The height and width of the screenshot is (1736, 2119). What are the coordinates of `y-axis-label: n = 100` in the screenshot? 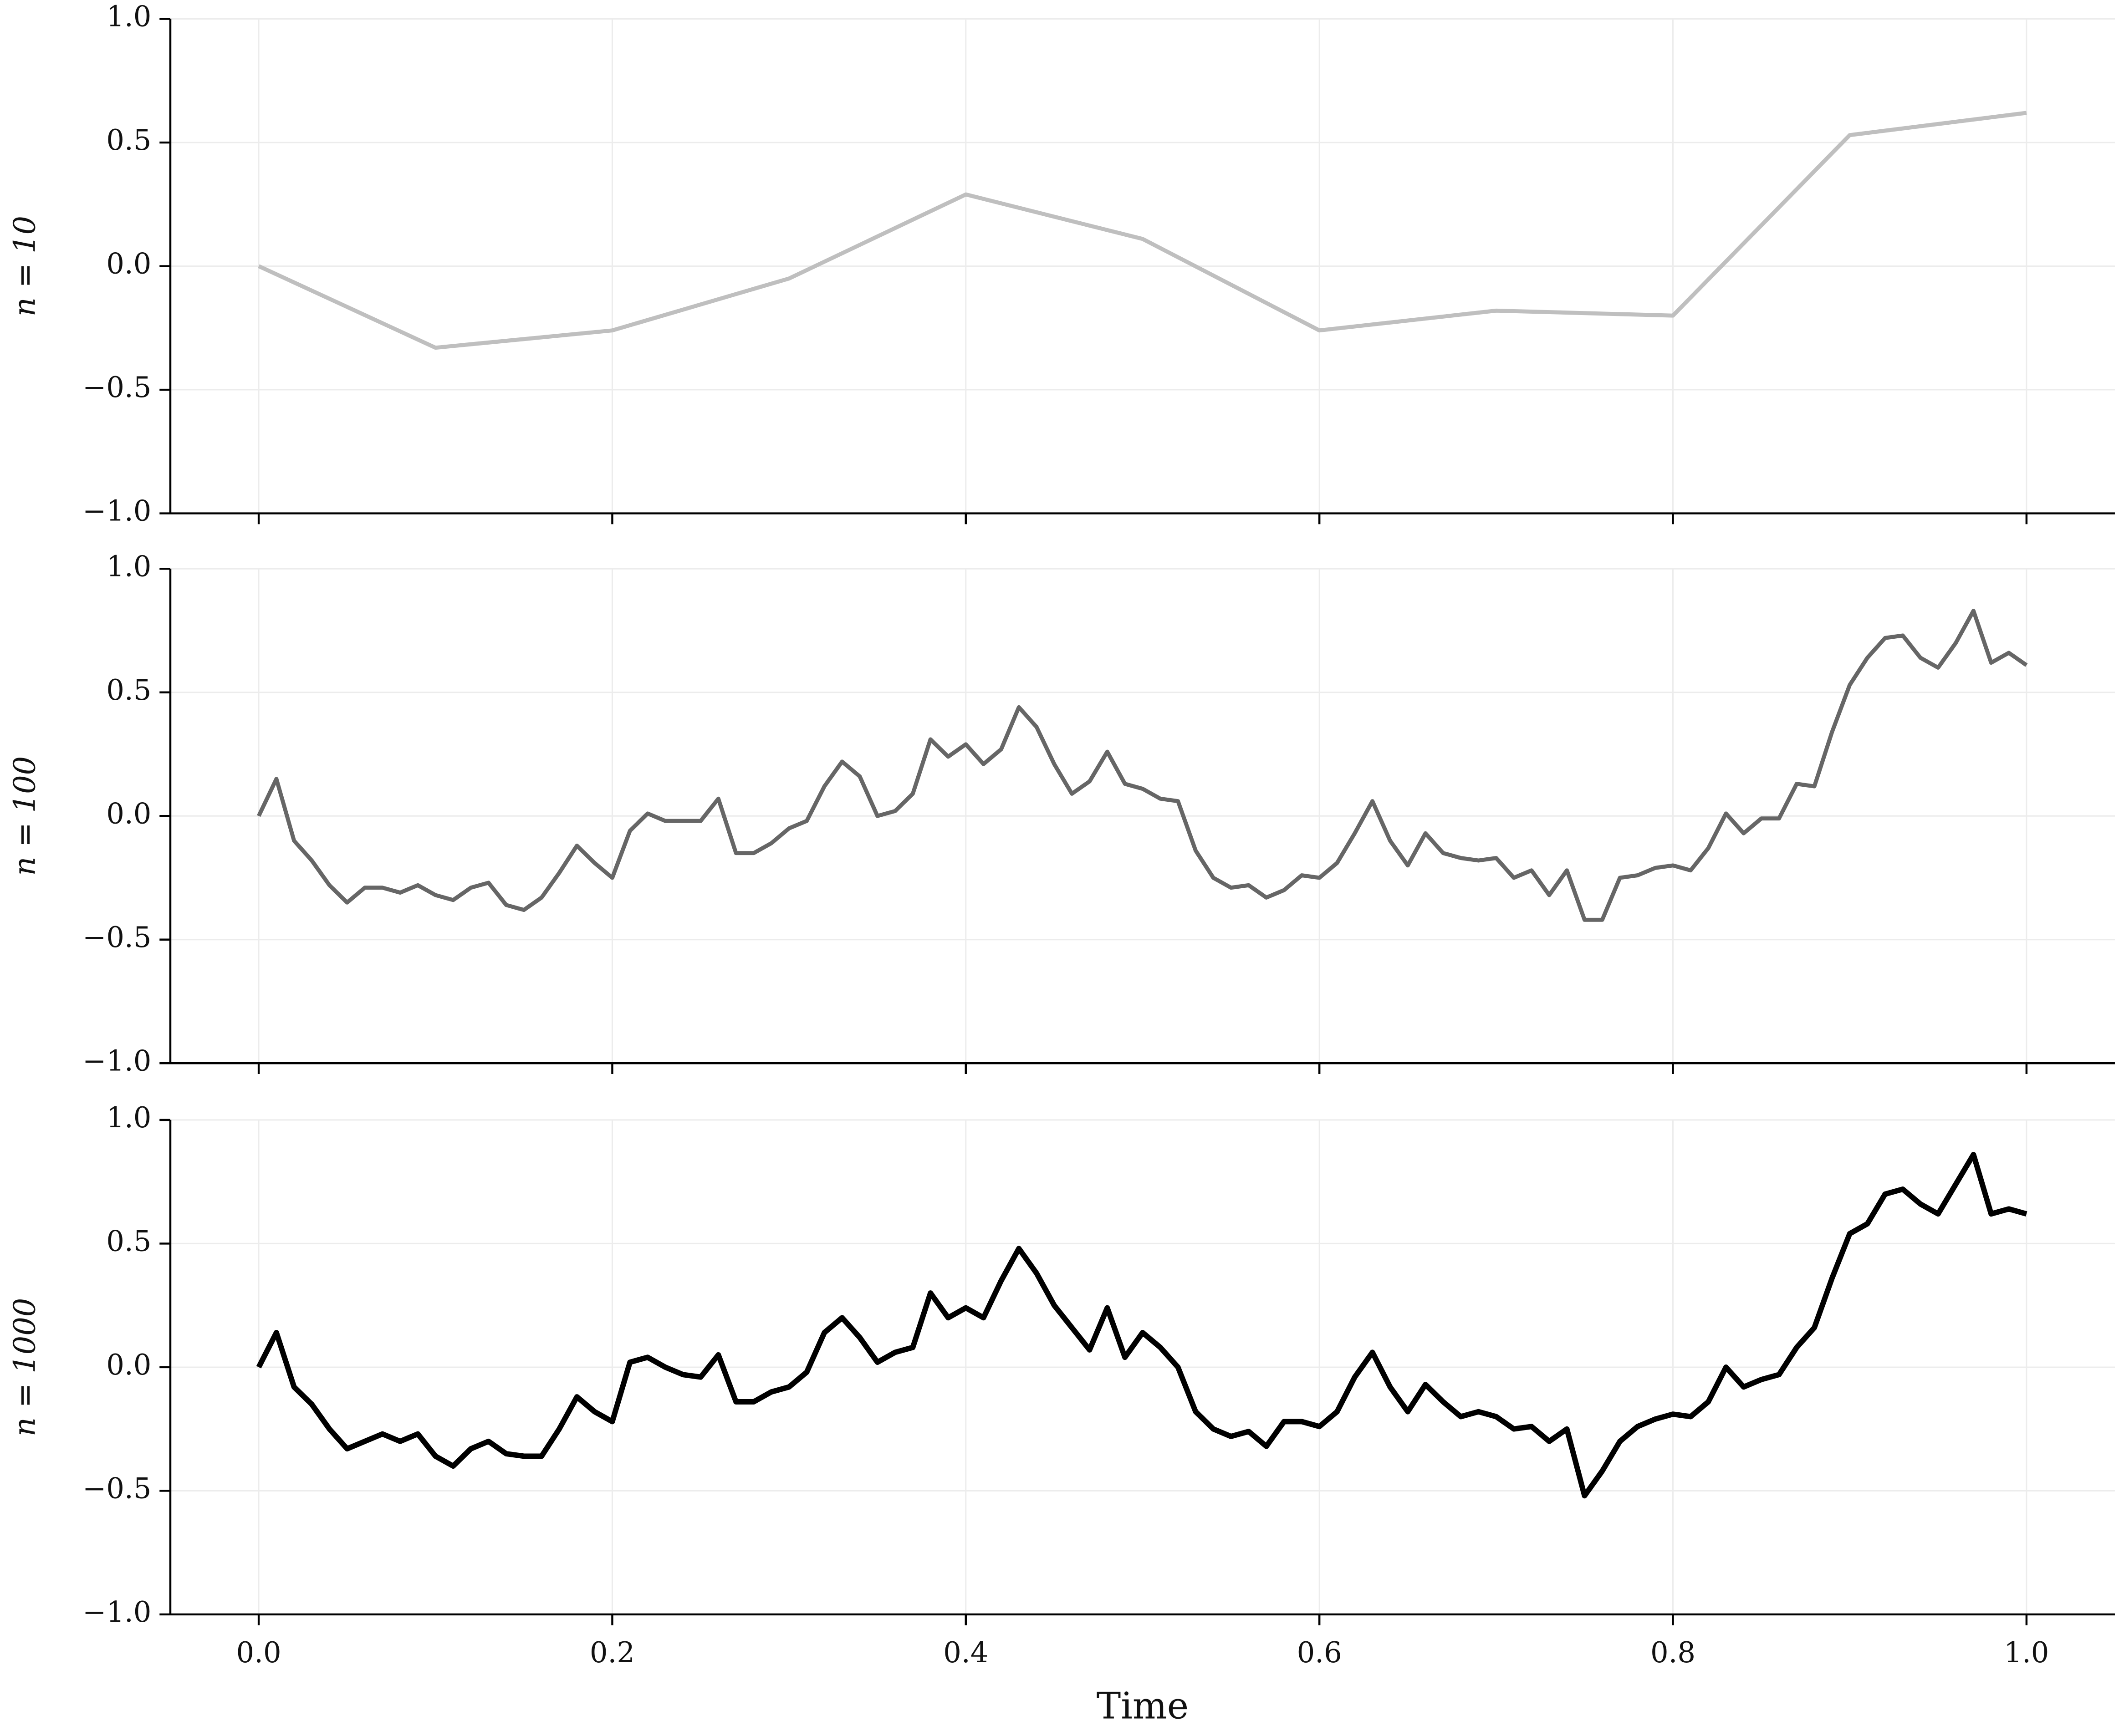 It's located at (24, 816).